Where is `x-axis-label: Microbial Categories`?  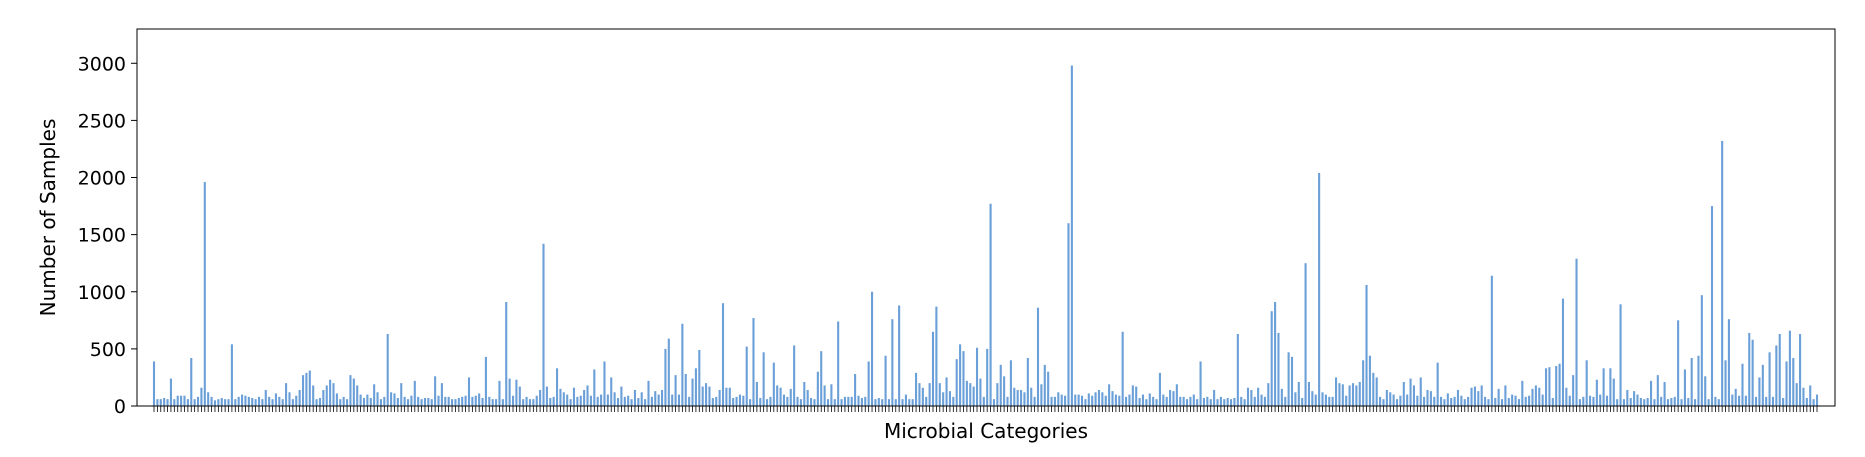
x-axis-label: Microbial Categories is located at coordinates (986, 431).